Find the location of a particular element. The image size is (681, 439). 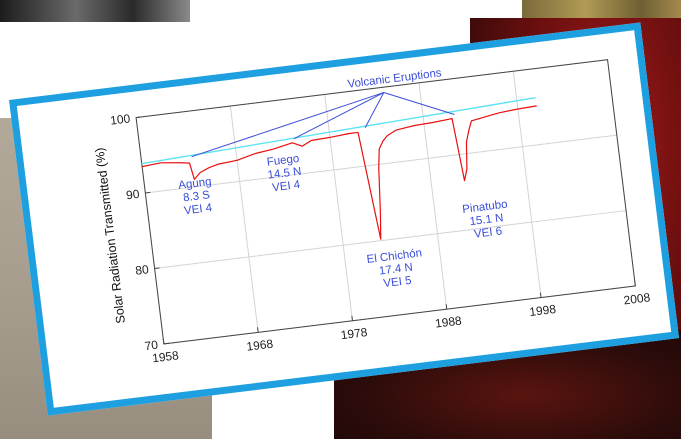

annotation-el-chichon: 17.4 N is located at coordinates (395, 270).